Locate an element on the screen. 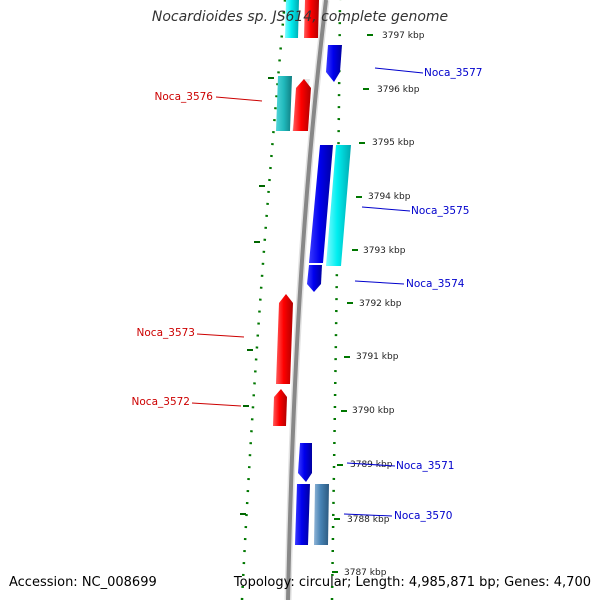 The image size is (600, 600). tick-label-3795: 3795 kbp is located at coordinates (393, 143).